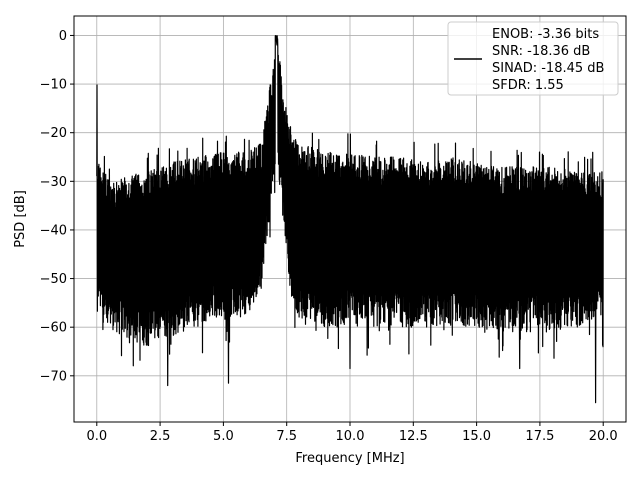 The width and height of the screenshot is (640, 480). I want to click on x-tick-label: 12.5, so click(413, 436).